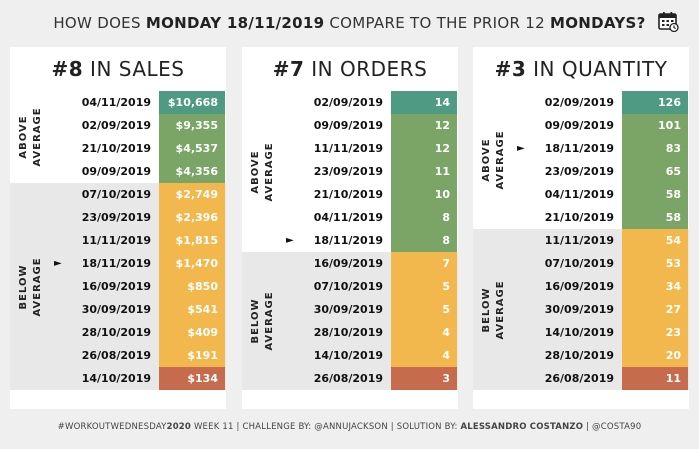 This screenshot has height=449, width=699. I want to click on table-row: 11/11/2019 12, so click(350, 148).